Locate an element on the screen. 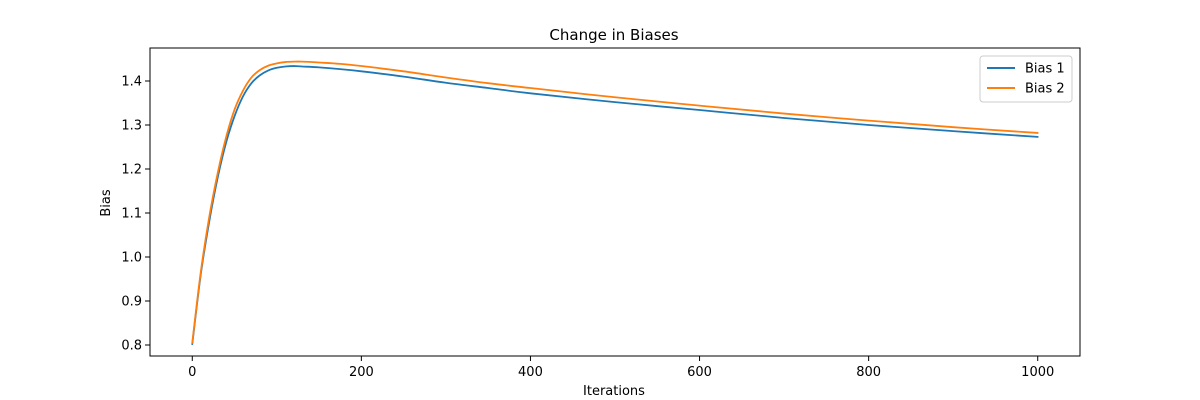  y-tick-label: 0.9 is located at coordinates (131, 302).